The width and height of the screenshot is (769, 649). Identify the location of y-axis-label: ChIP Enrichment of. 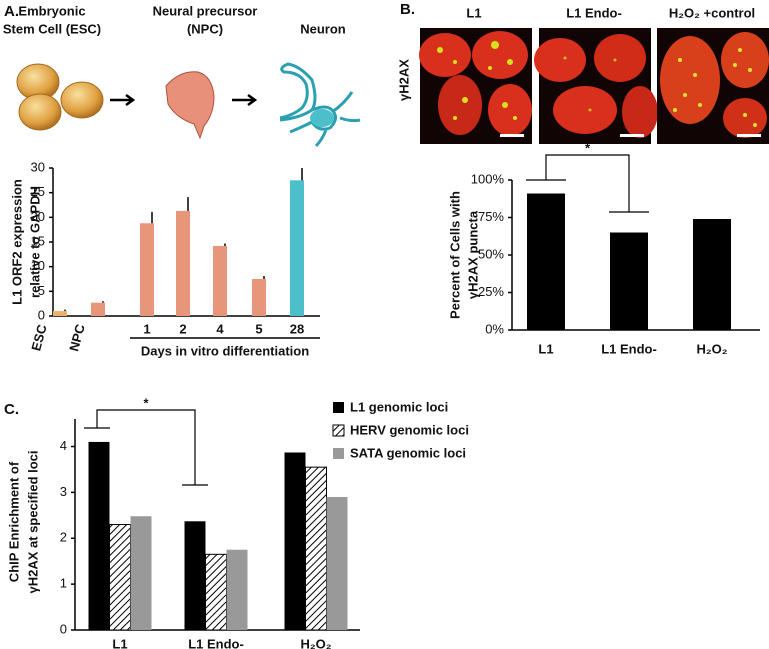
(13, 521).